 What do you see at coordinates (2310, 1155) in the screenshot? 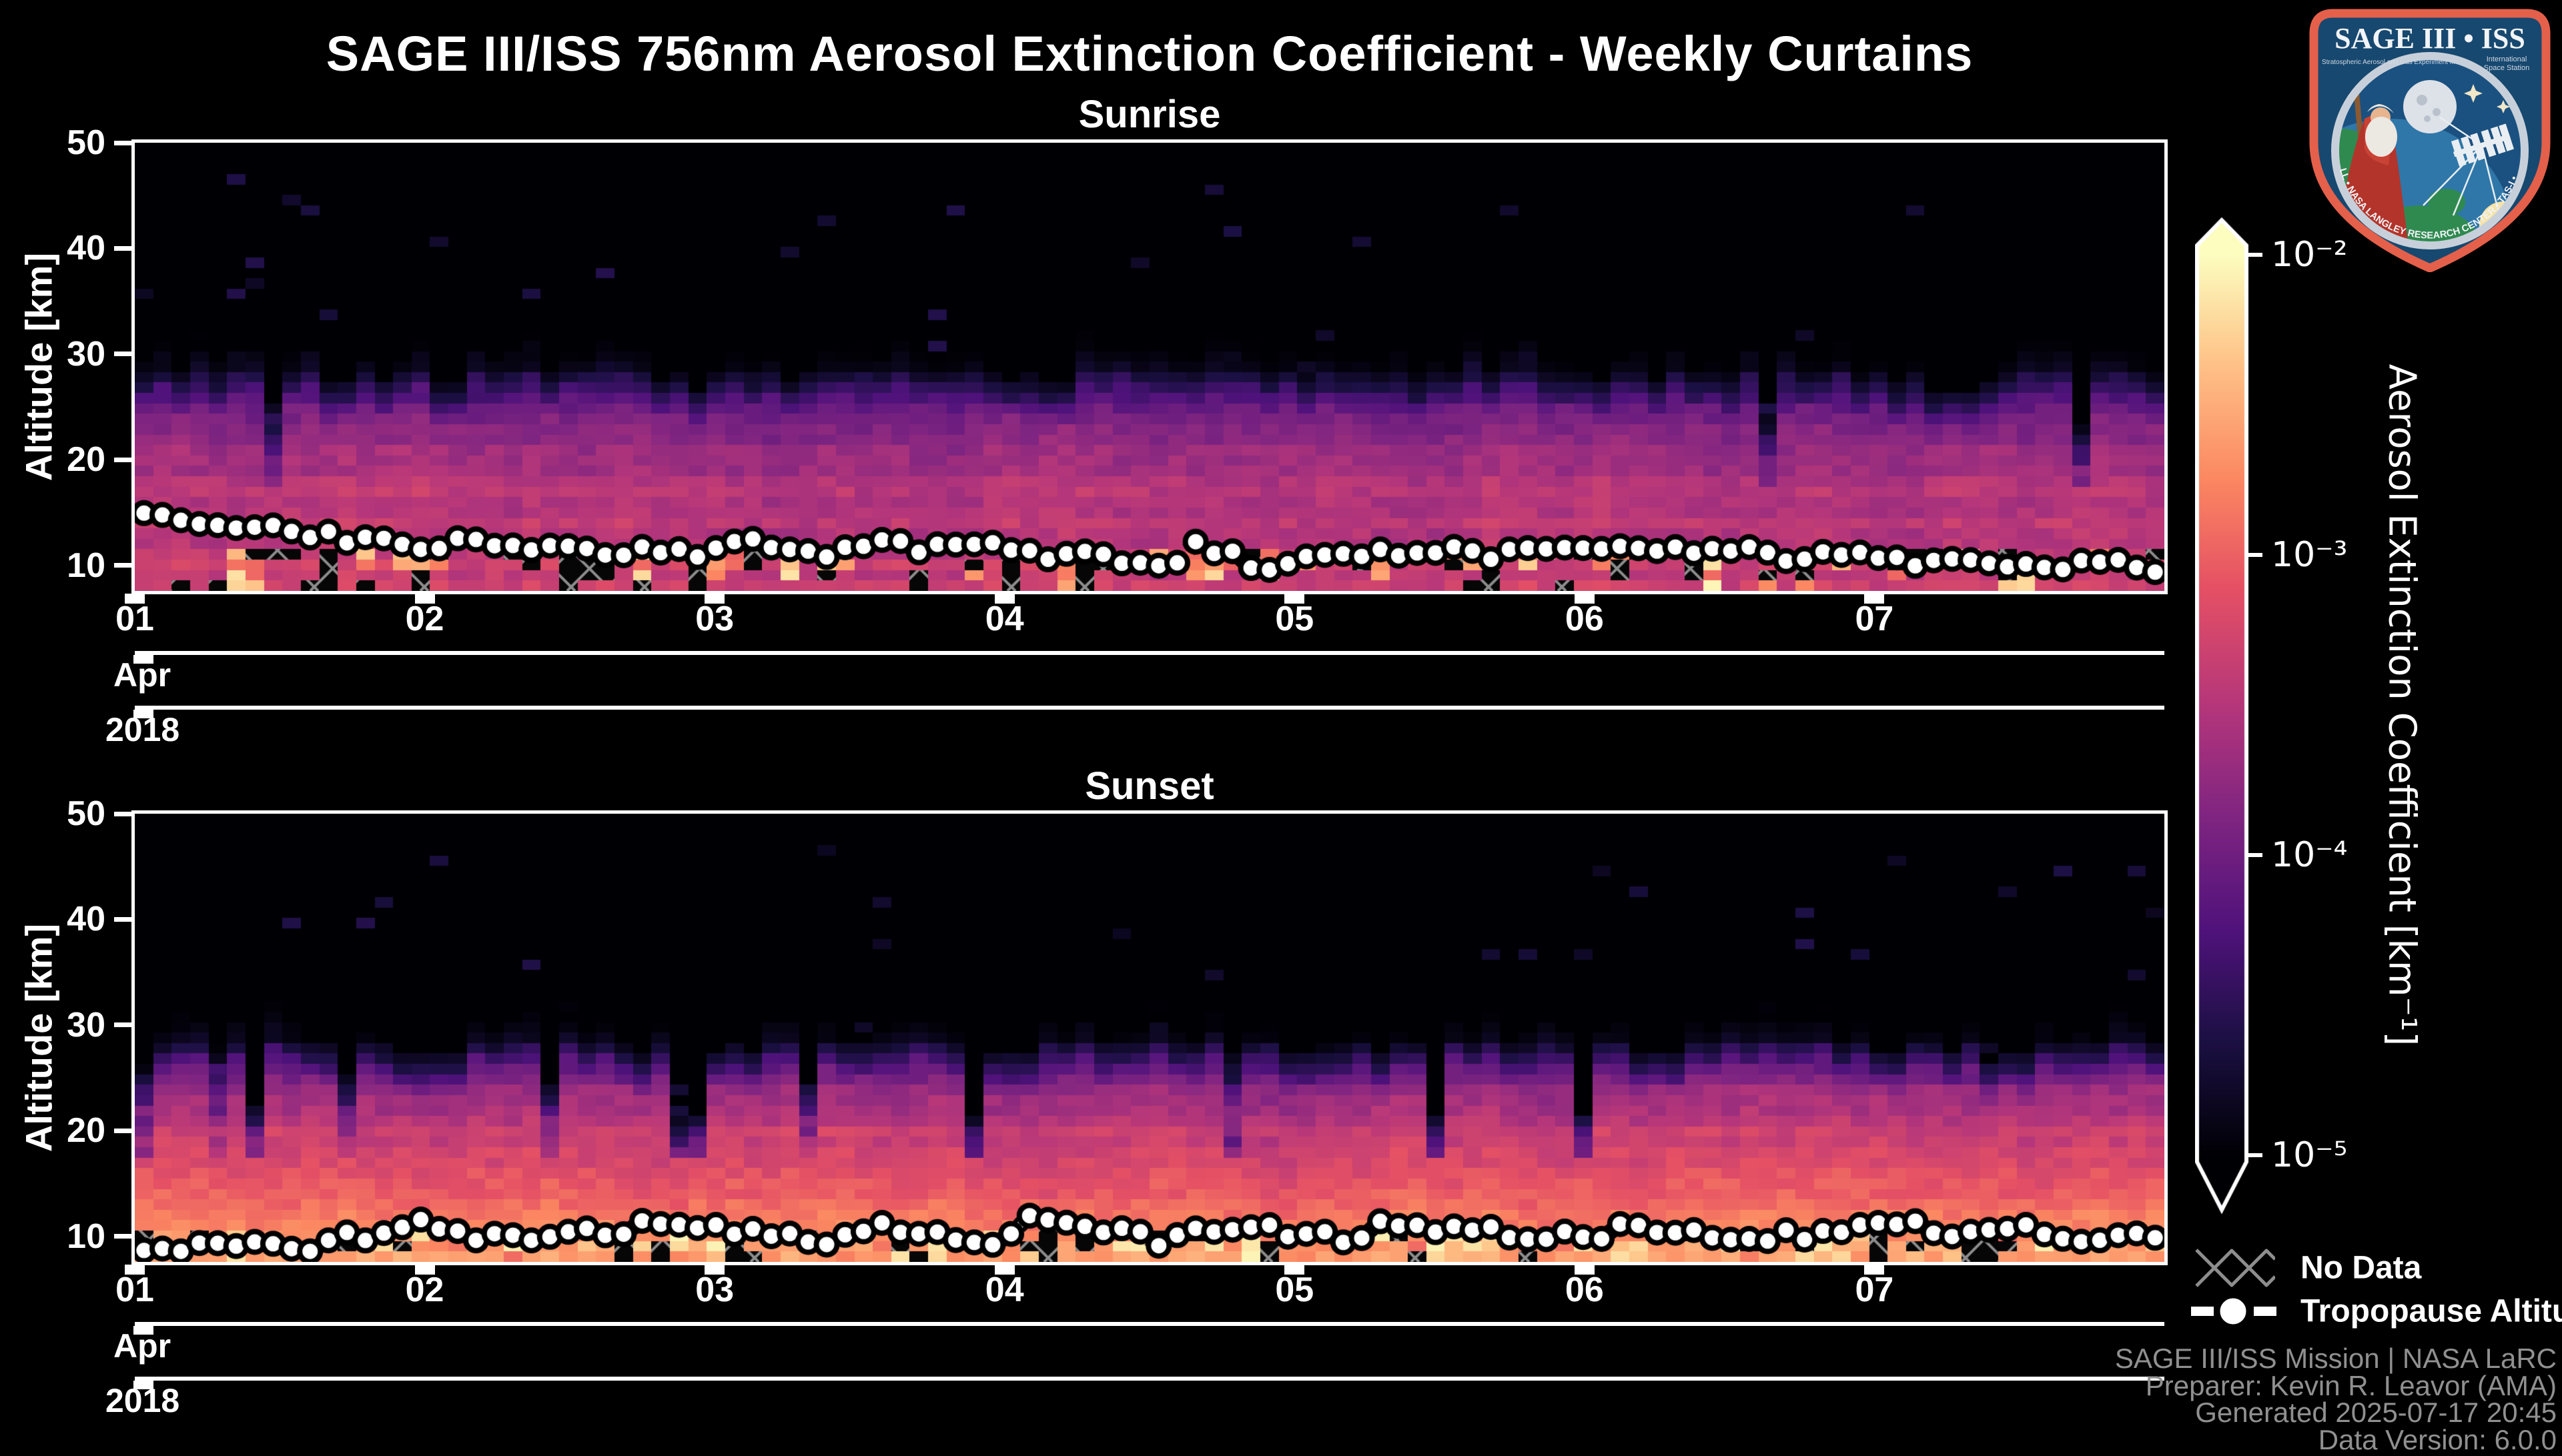
I see `colorbar-tick-label: 10⁻⁵` at bounding box center [2310, 1155].